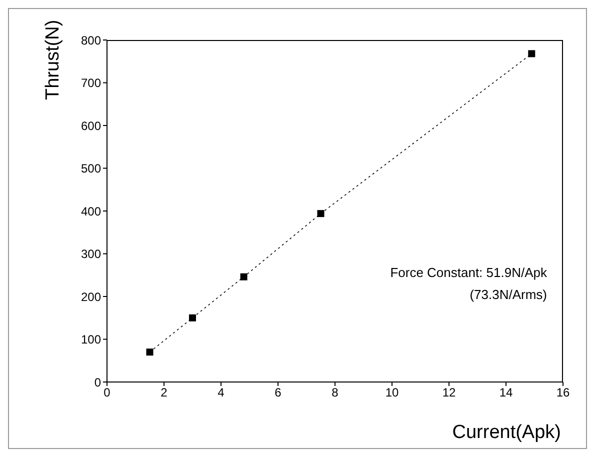 This screenshot has height=457, width=595. I want to click on x-tick-label: 2, so click(164, 393).